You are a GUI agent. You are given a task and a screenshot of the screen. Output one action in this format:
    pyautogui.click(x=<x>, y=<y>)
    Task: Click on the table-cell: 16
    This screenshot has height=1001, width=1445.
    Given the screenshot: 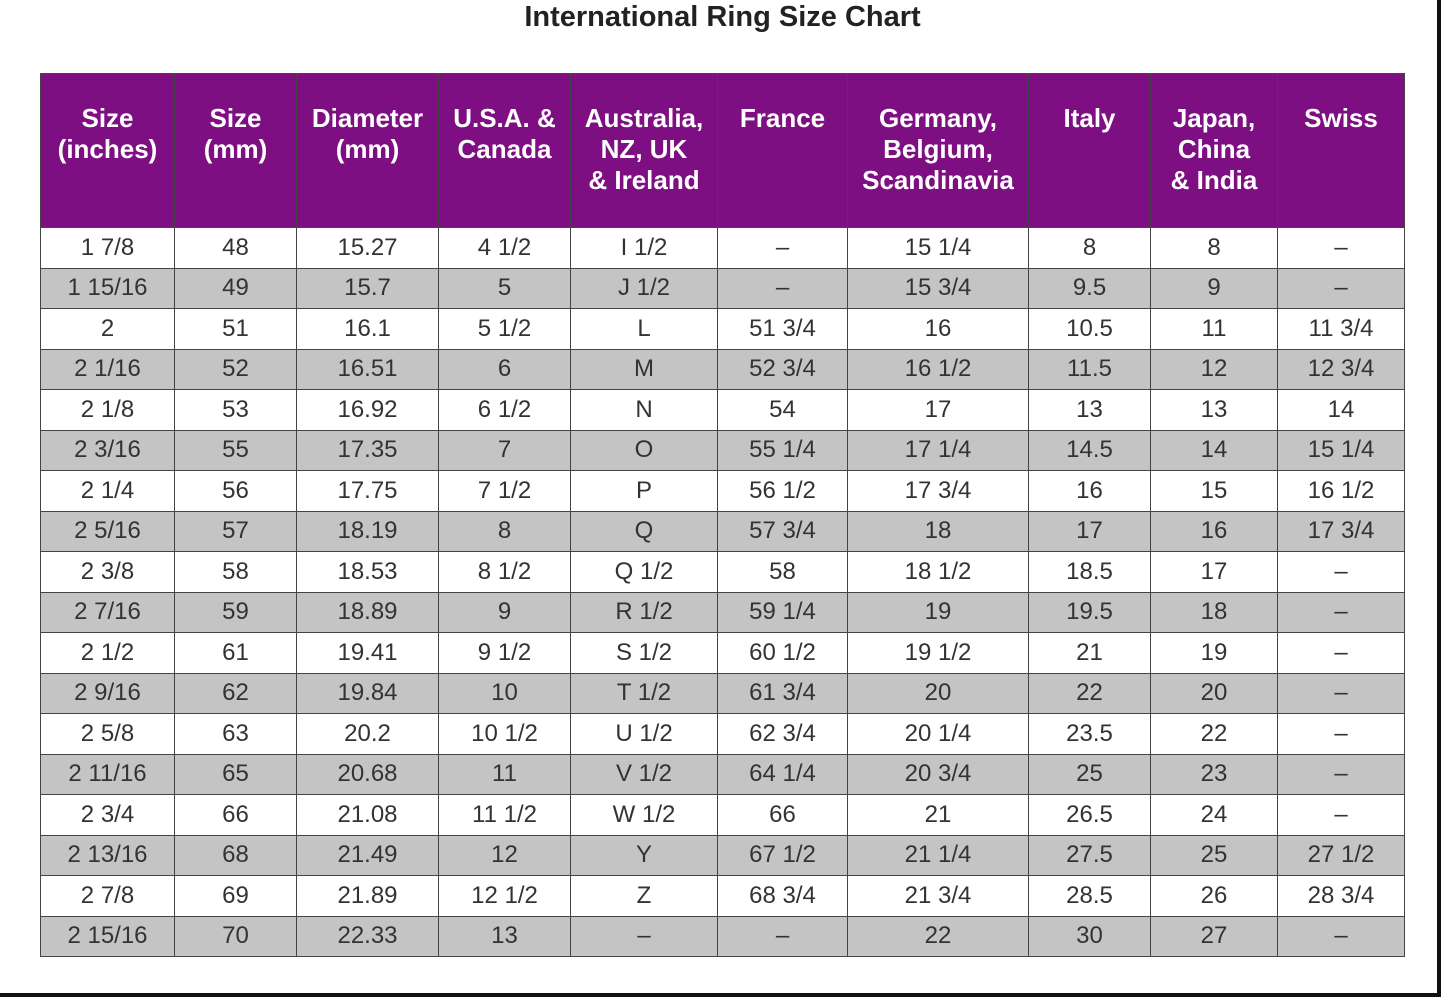 What is the action you would take?
    pyautogui.click(x=938, y=329)
    